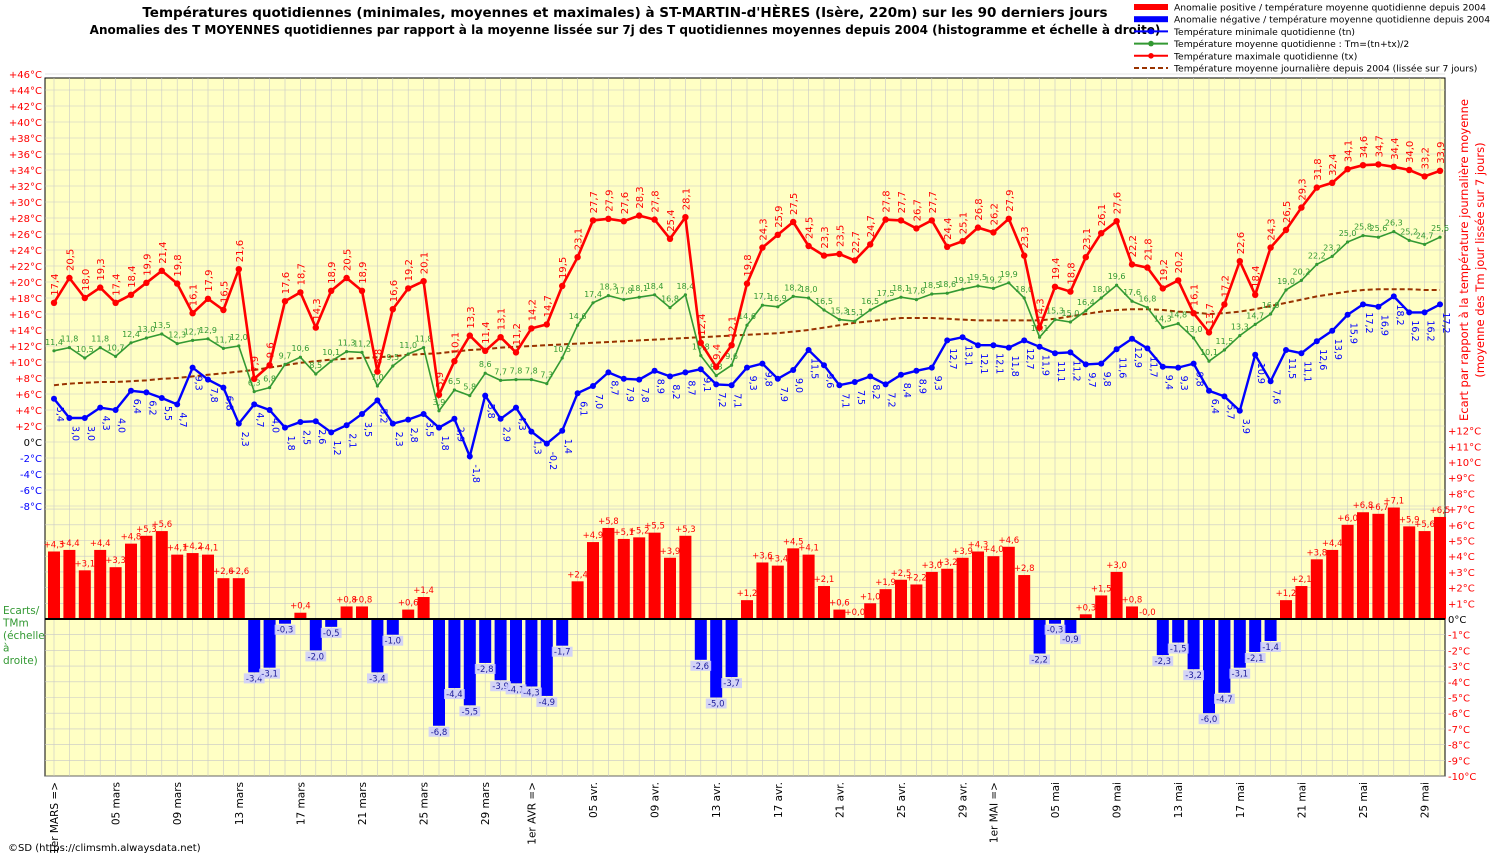 This screenshot has width=1500, height=857. What do you see at coordinates (471, 317) in the screenshot?
I see `tx-label: 13,3` at bounding box center [471, 317].